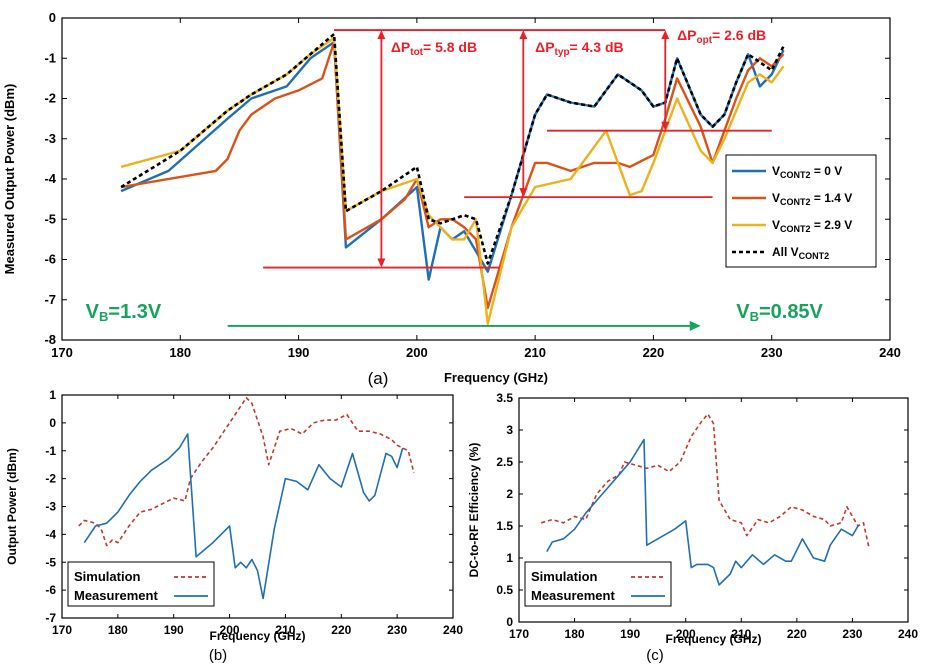 The width and height of the screenshot is (934, 672). I want to click on delta-label: ΔPtyp= 4.3 dB, so click(579, 48).